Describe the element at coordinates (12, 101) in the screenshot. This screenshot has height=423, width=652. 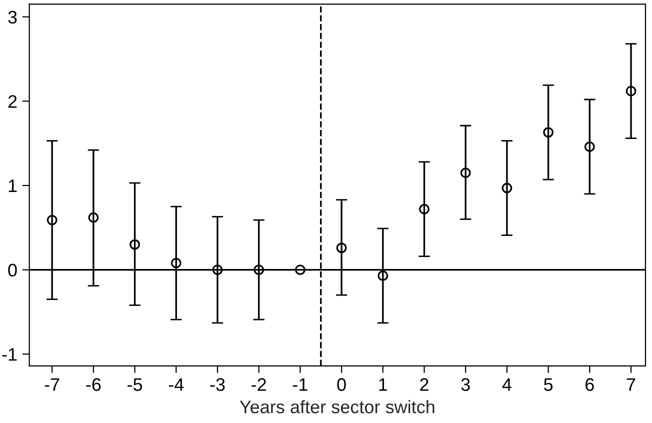
I see `y-tick-label: 2` at that location.